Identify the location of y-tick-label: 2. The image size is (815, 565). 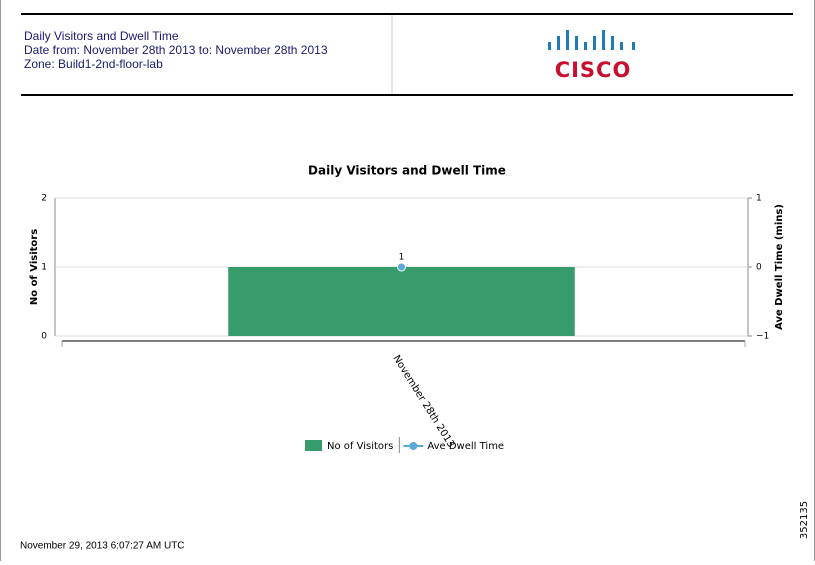
(44, 199).